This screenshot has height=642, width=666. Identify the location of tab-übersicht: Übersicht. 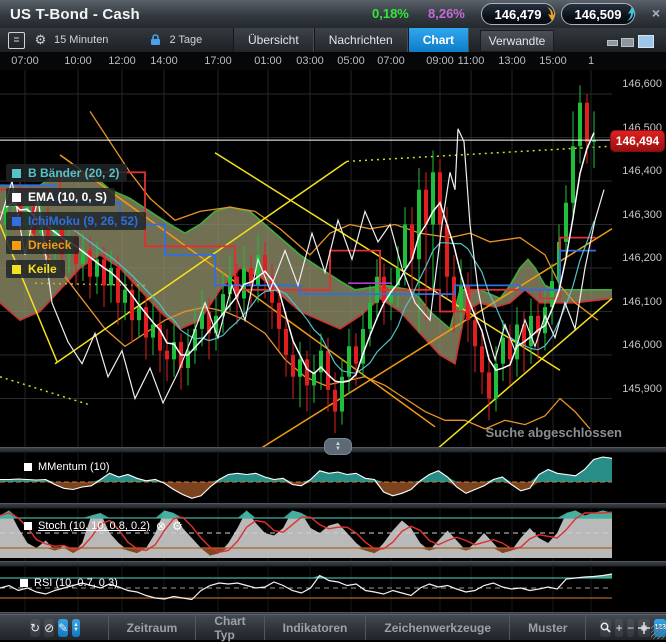
(273, 40).